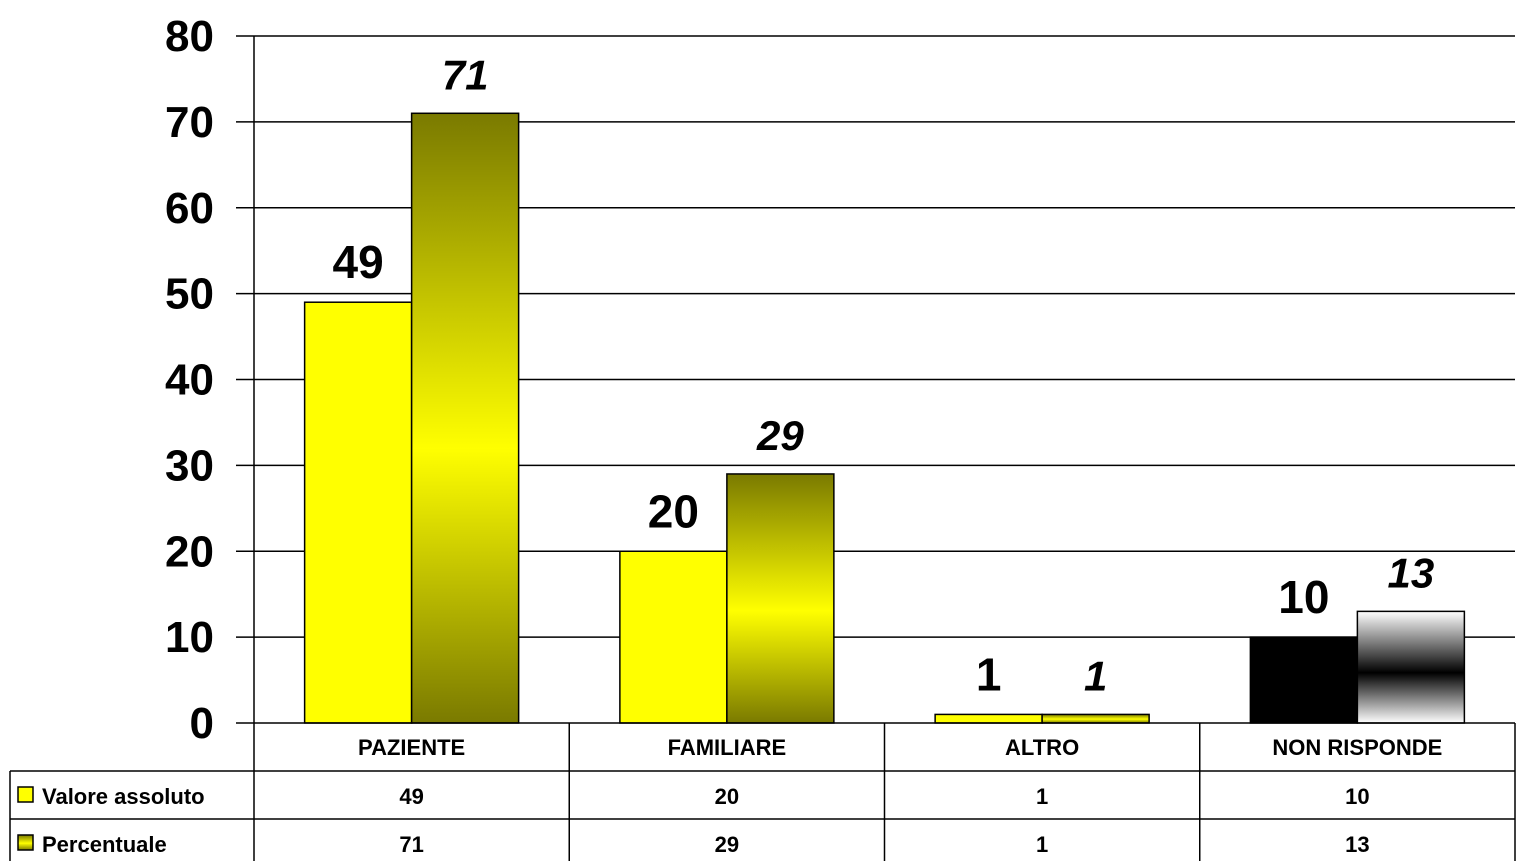 Image resolution: width=1517 pixels, height=861 pixels. What do you see at coordinates (189, 380) in the screenshot?
I see `y-tick-label: 40` at bounding box center [189, 380].